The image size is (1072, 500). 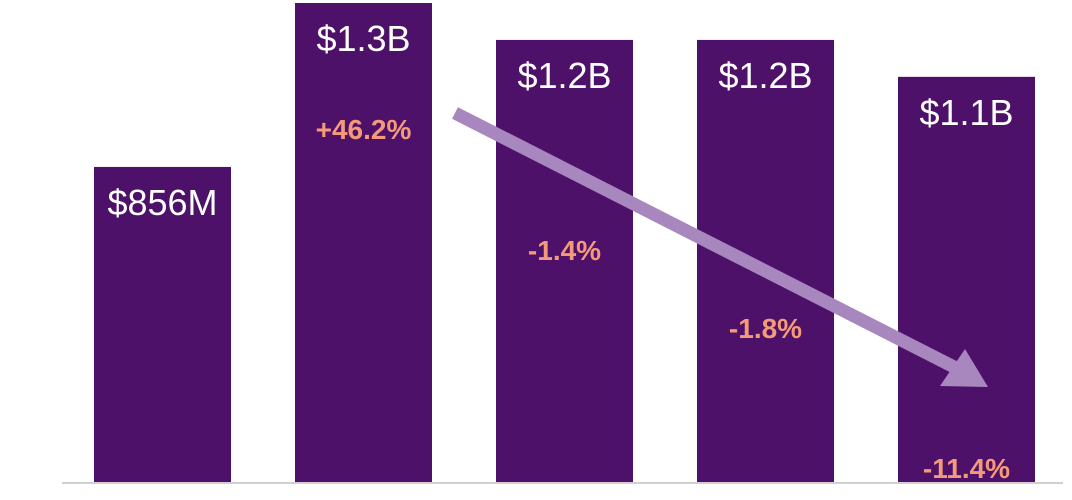 I want to click on change-label-3: -1.4%, so click(x=564, y=250).